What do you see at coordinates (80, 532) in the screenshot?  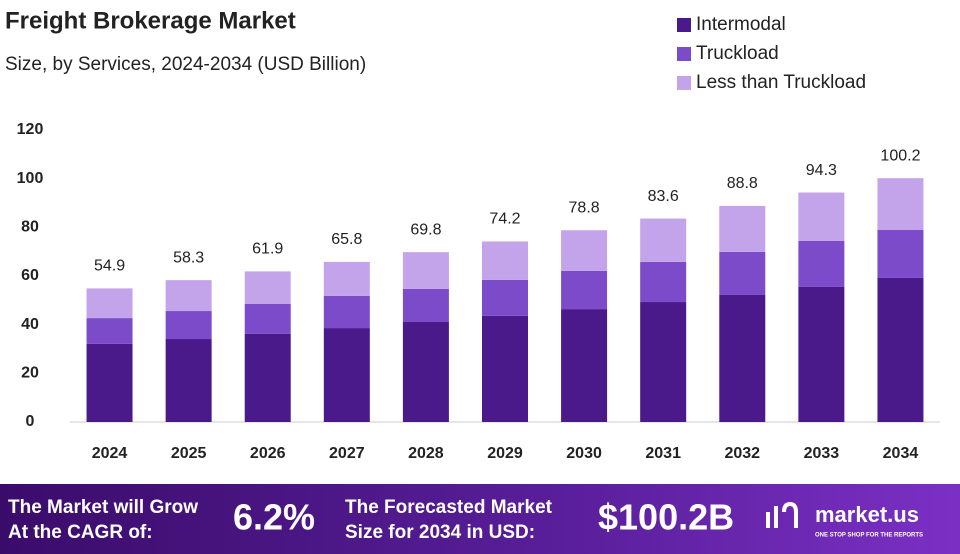 I see `banner-text: At the CAGR of:` at bounding box center [80, 532].